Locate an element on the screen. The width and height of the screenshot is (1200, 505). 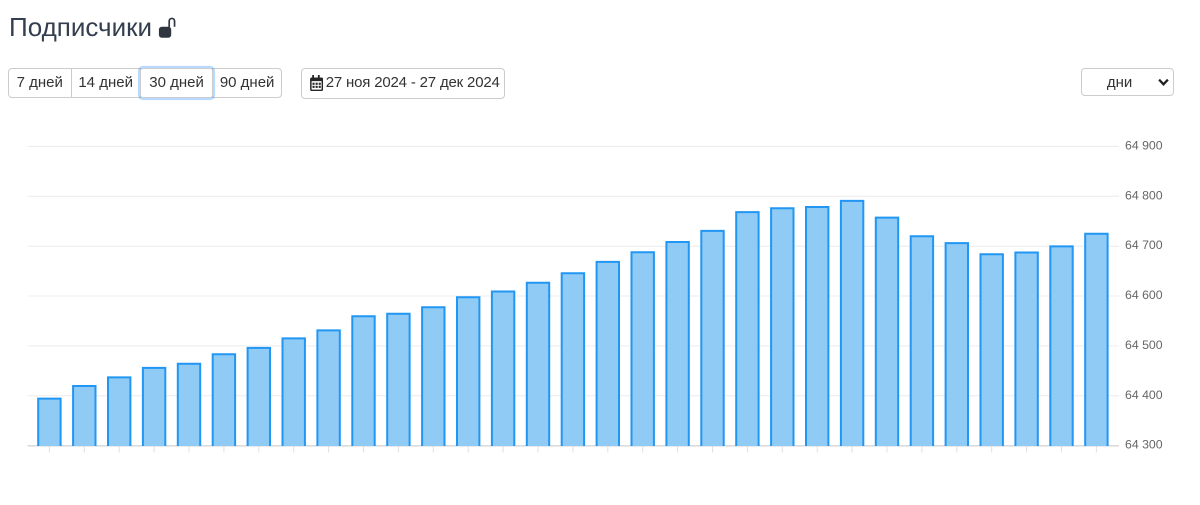
svg-text: 64 600 is located at coordinates (1144, 295).